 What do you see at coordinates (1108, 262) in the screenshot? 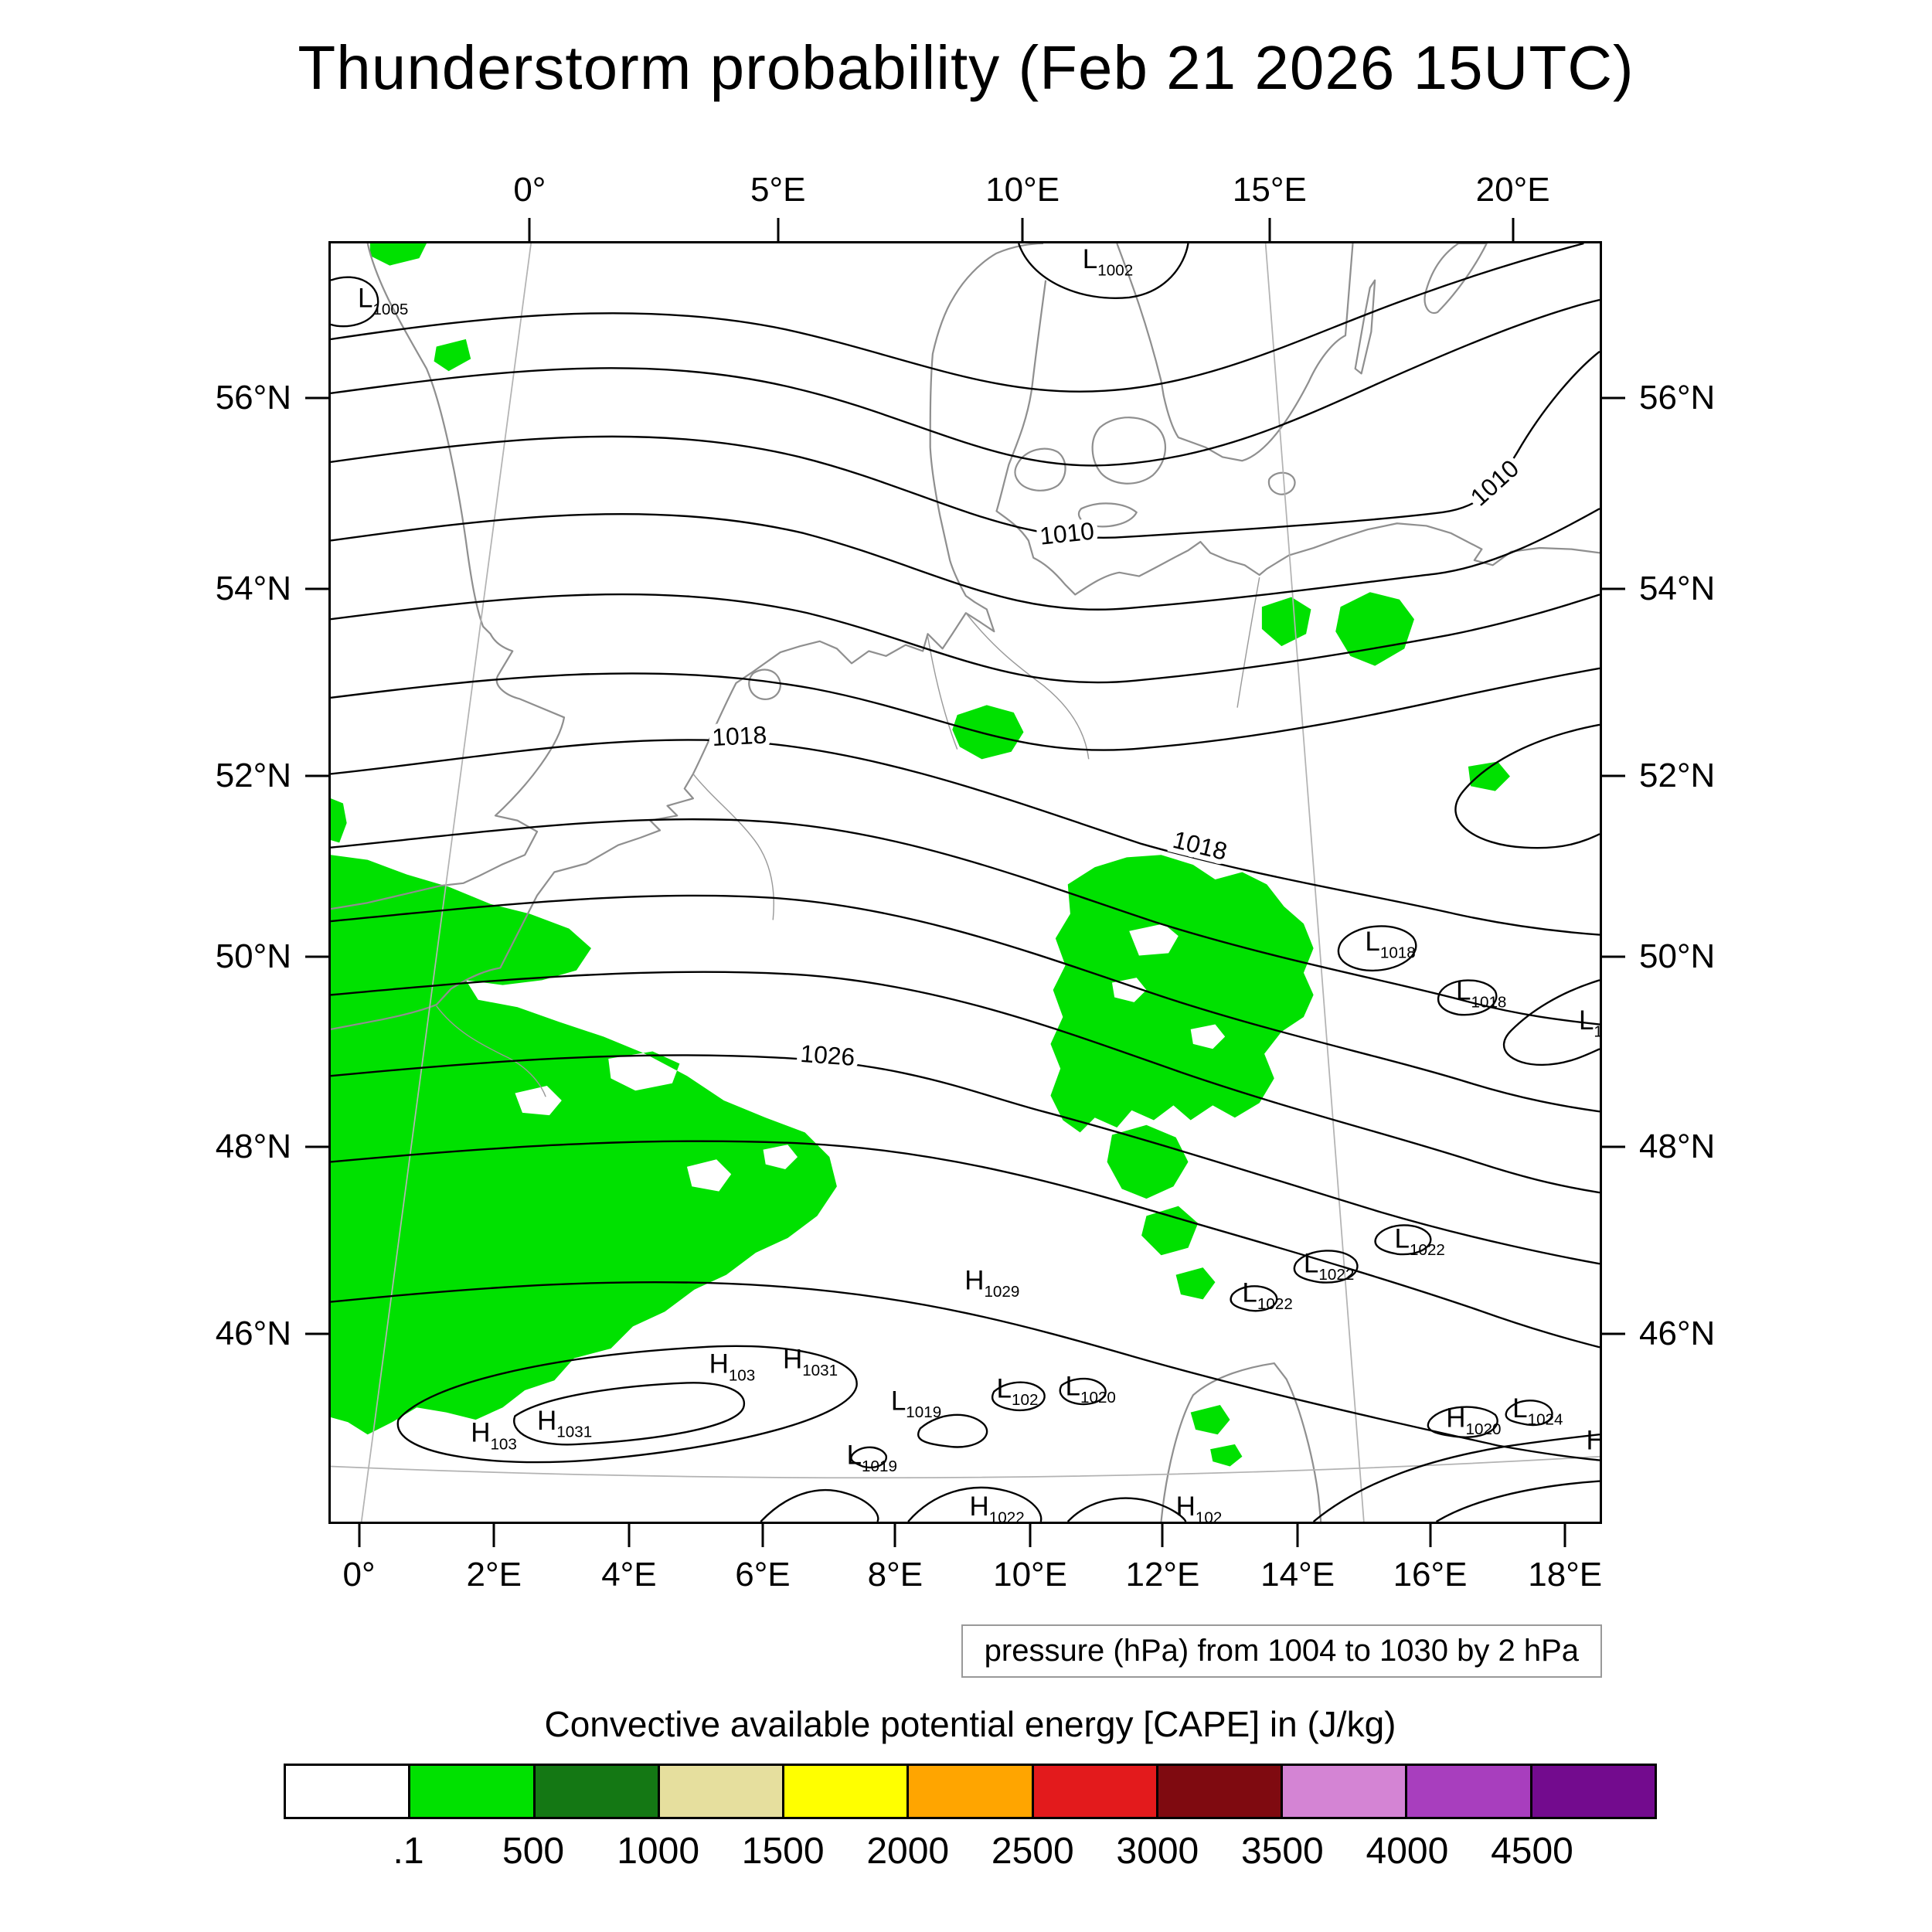
I see `pressure-center-label: L1002` at bounding box center [1108, 262].